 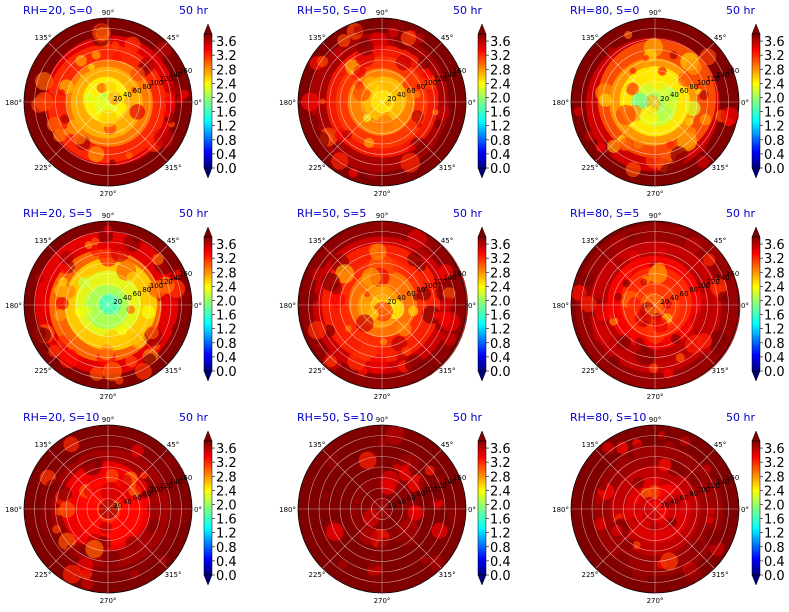 What do you see at coordinates (774, 372) in the screenshot?
I see `colorbar-tick-label: 0.0` at bounding box center [774, 372].